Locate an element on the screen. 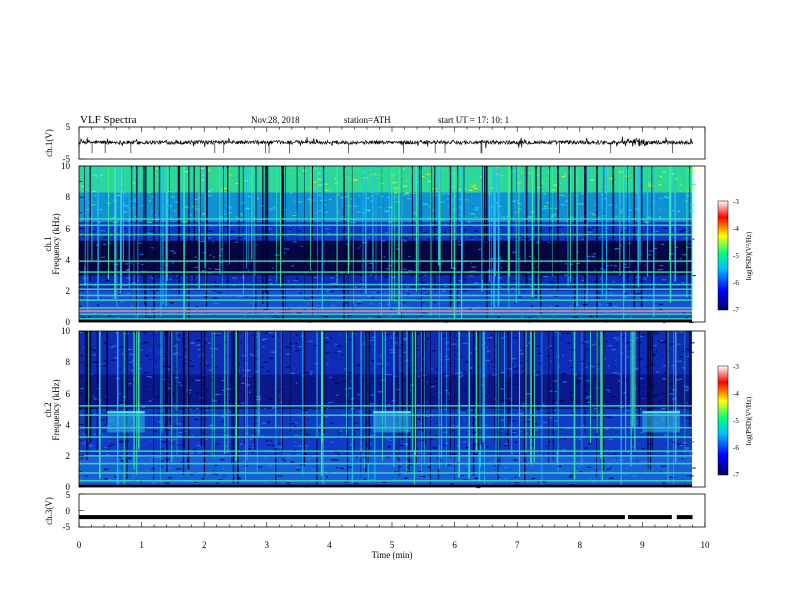  ch1-spec-ytick-4: 4 is located at coordinates (68, 260).